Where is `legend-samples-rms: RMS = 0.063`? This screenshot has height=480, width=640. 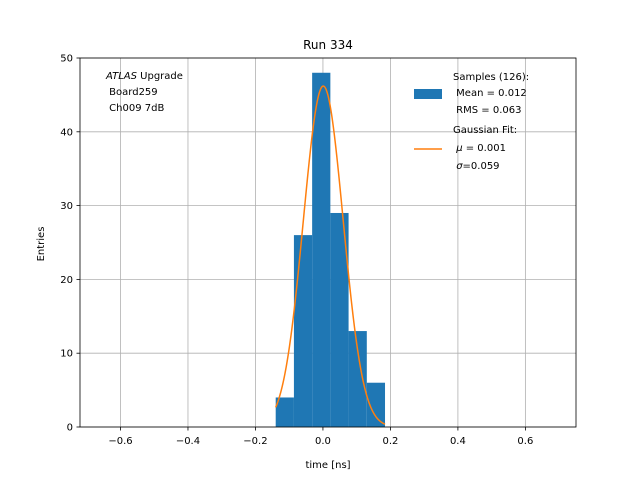 legend-samples-rms: RMS = 0.063 is located at coordinates (487, 110).